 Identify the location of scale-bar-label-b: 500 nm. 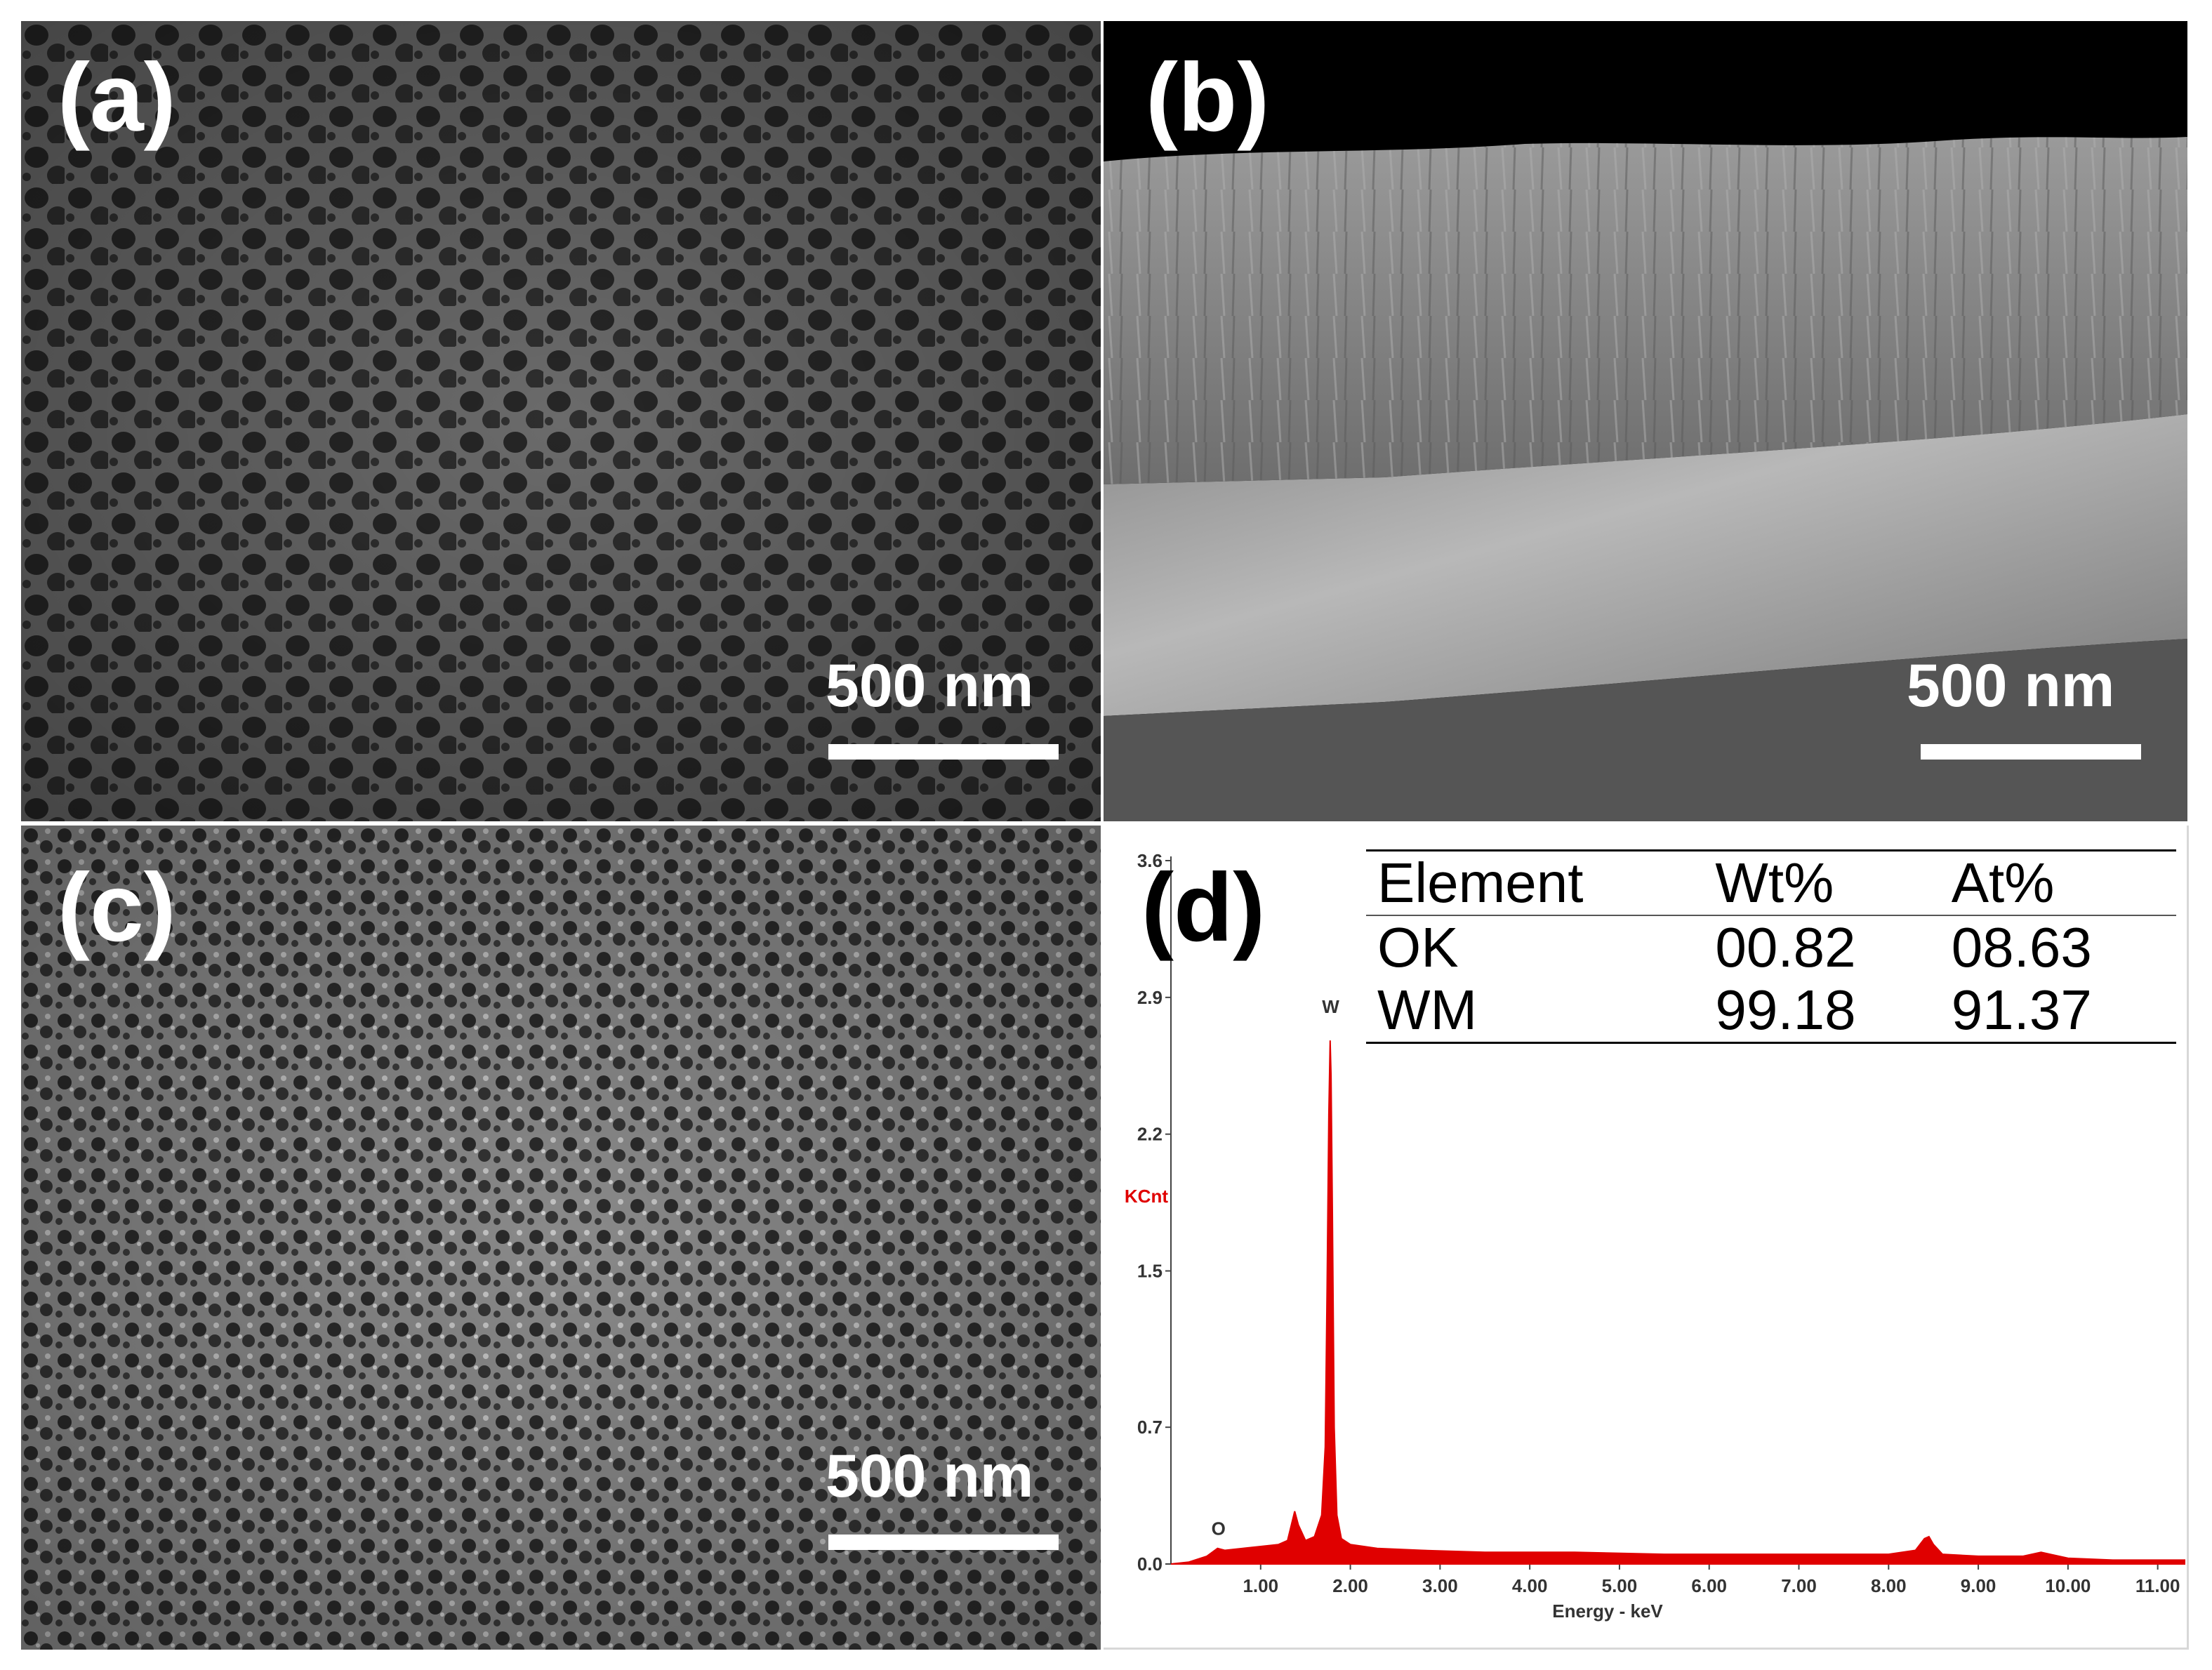
(2011, 686).